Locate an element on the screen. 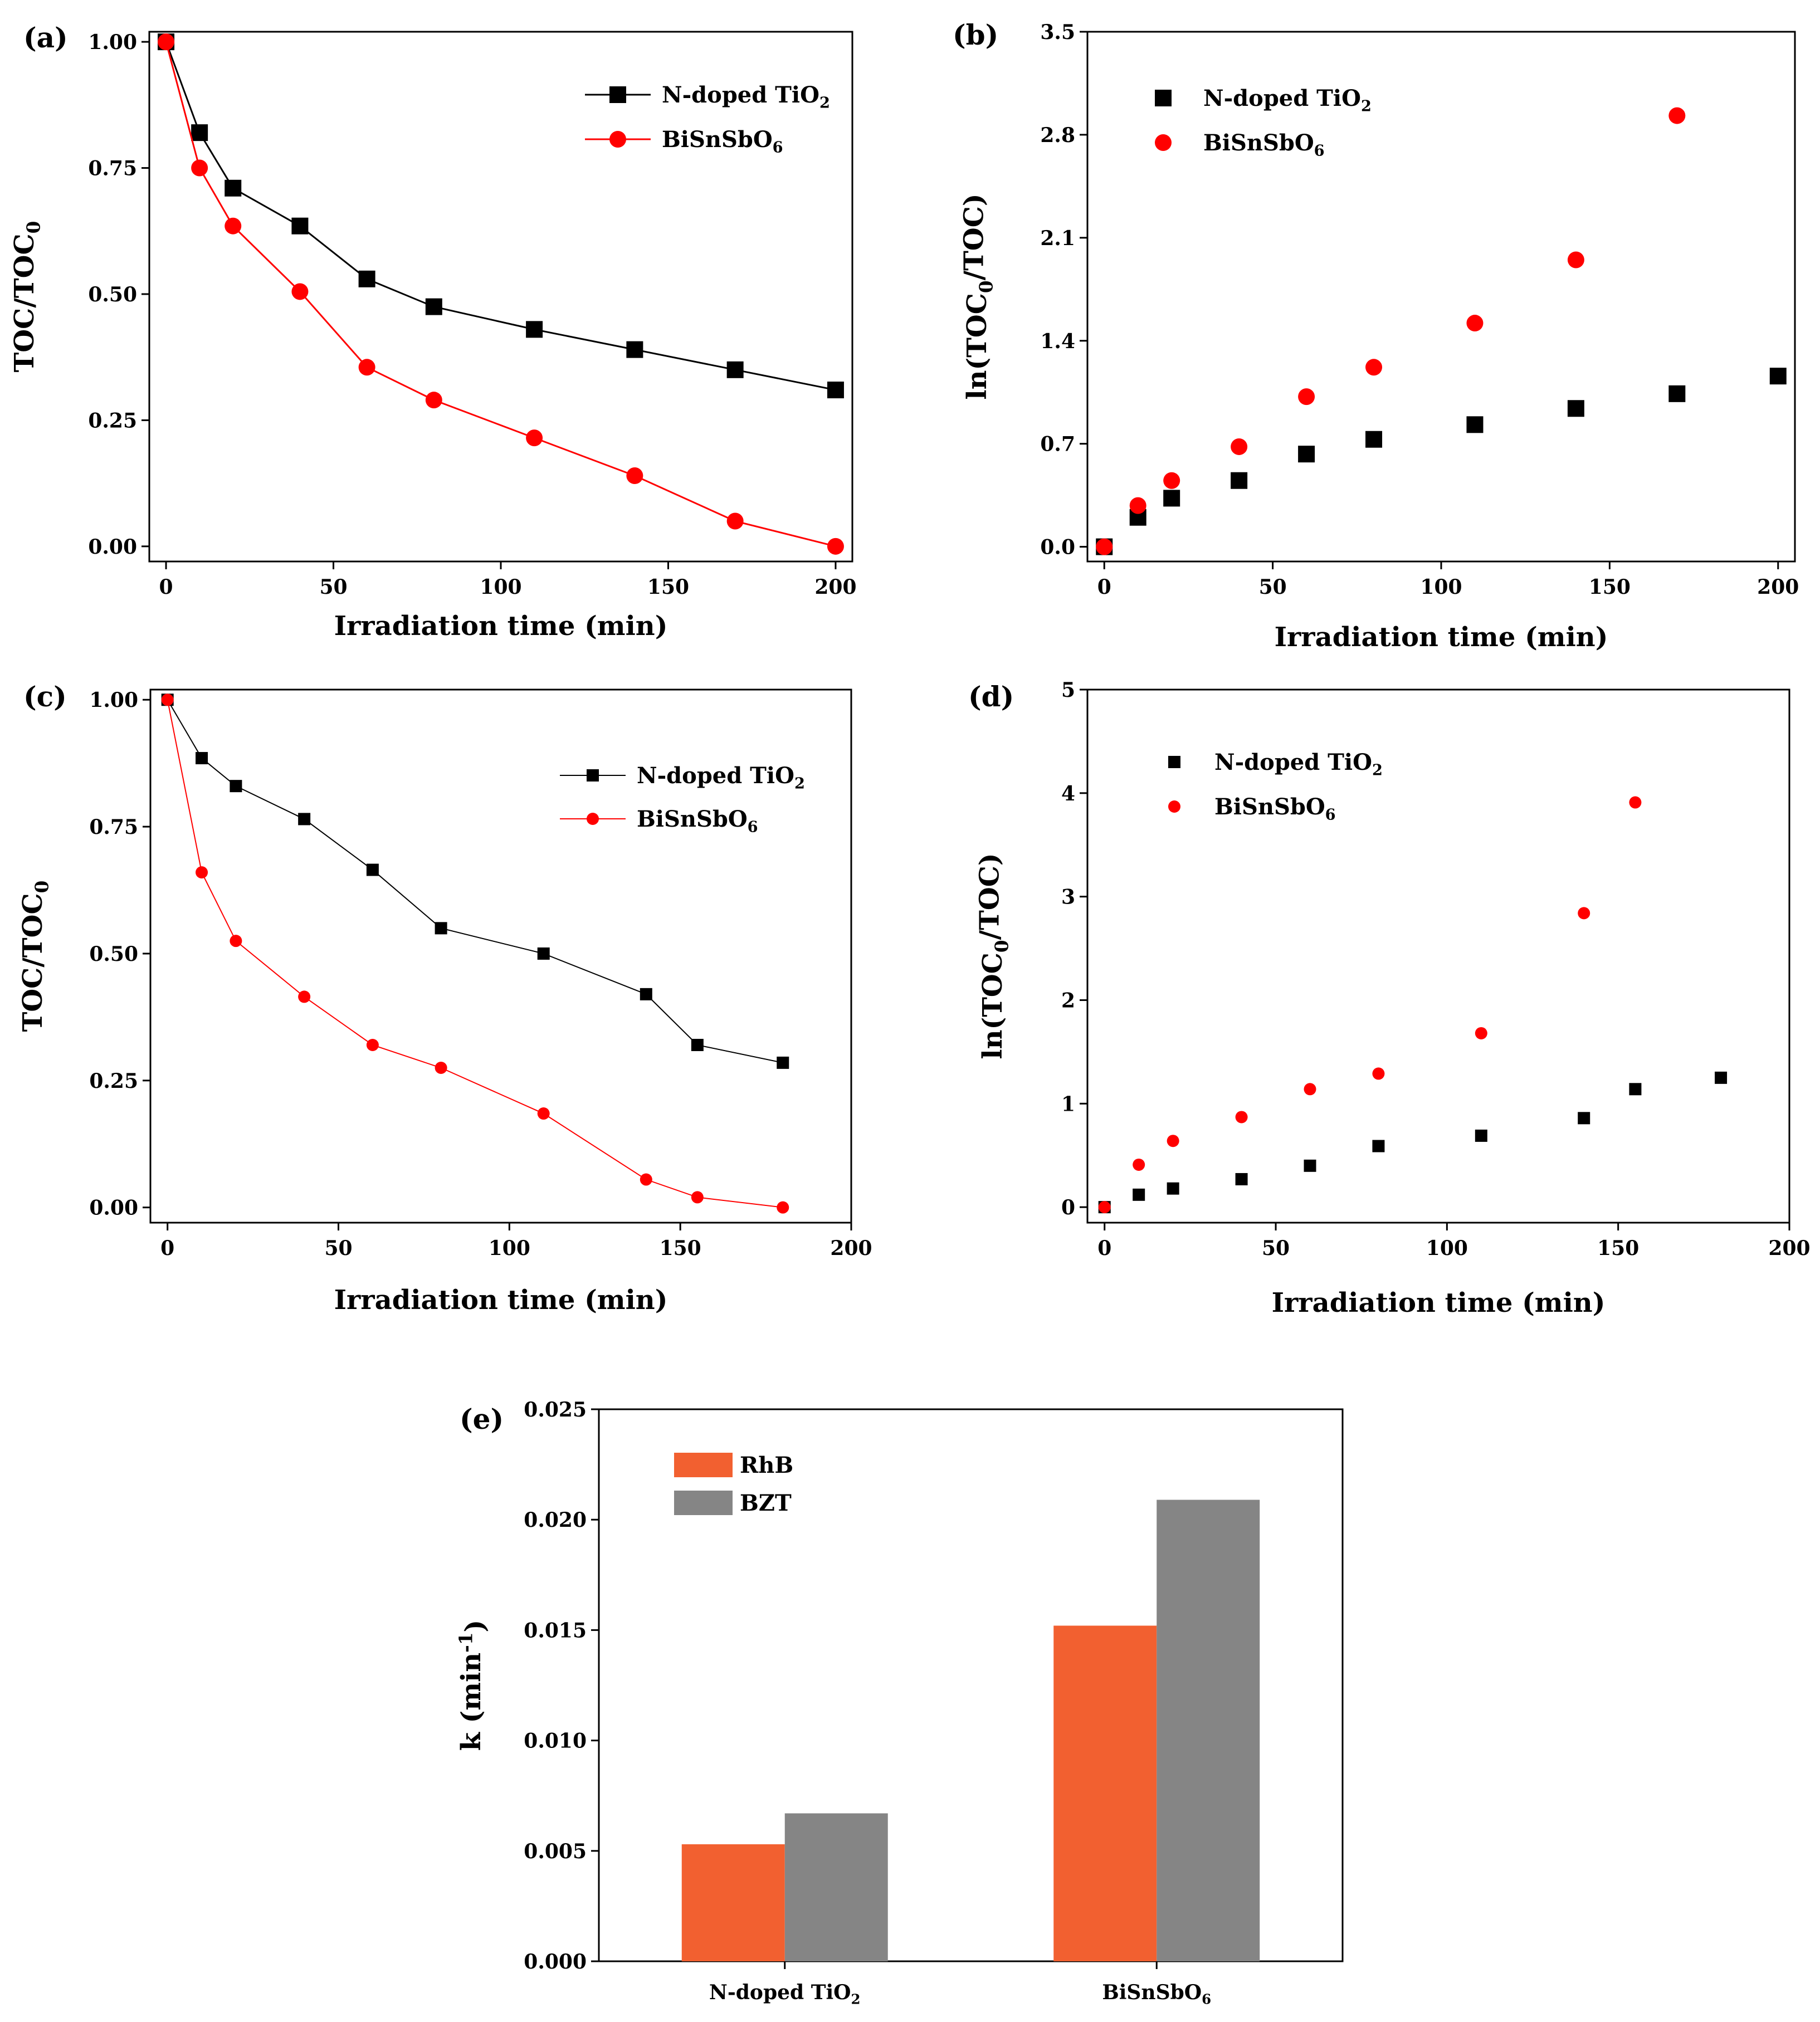 The image size is (1820, 2022). y-tick-label: 0.7 is located at coordinates (1058, 445).